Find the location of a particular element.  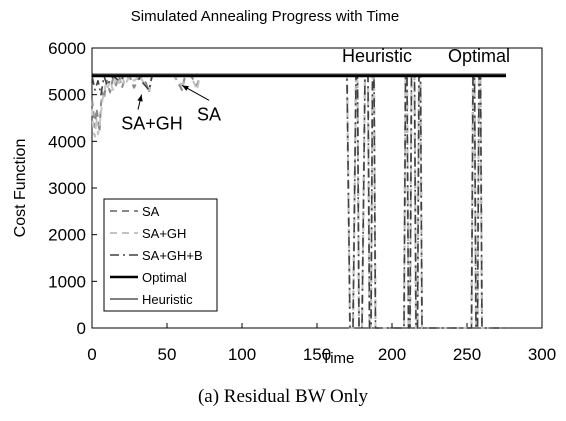

x-tick-label: 200 is located at coordinates (392, 354).